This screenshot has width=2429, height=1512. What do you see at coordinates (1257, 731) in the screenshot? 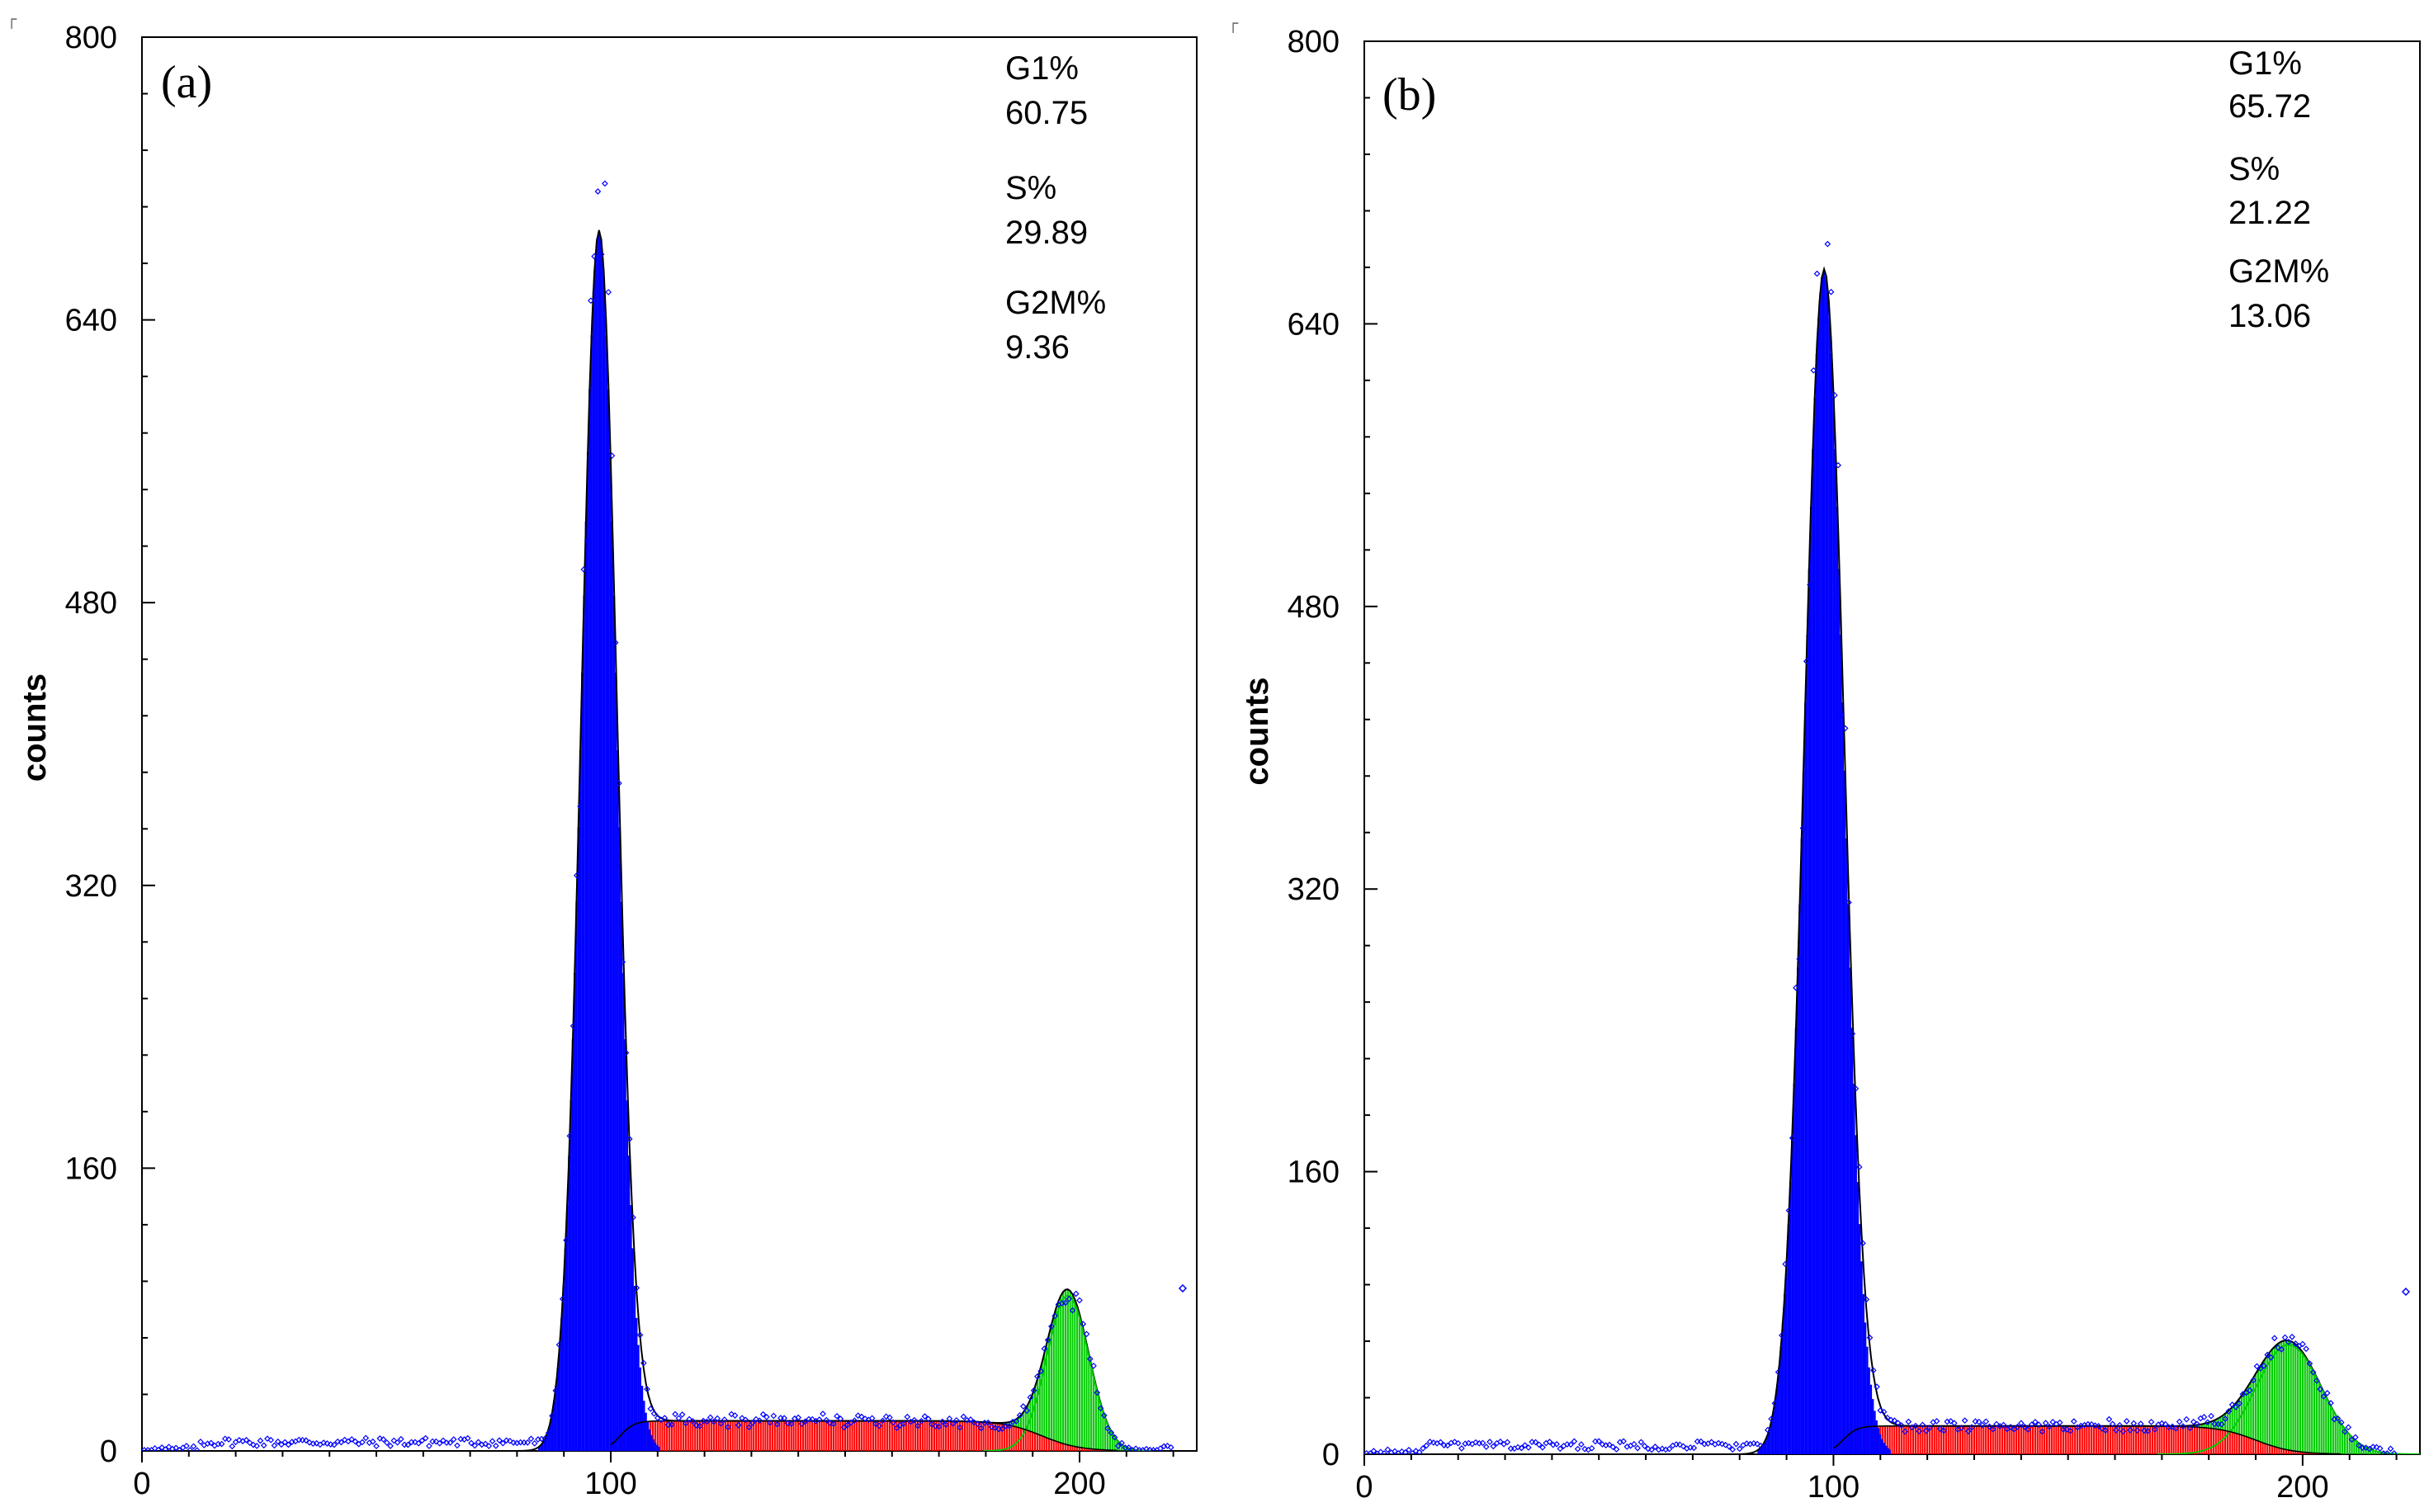
I see `y-axis-label: counts` at bounding box center [1257, 731].